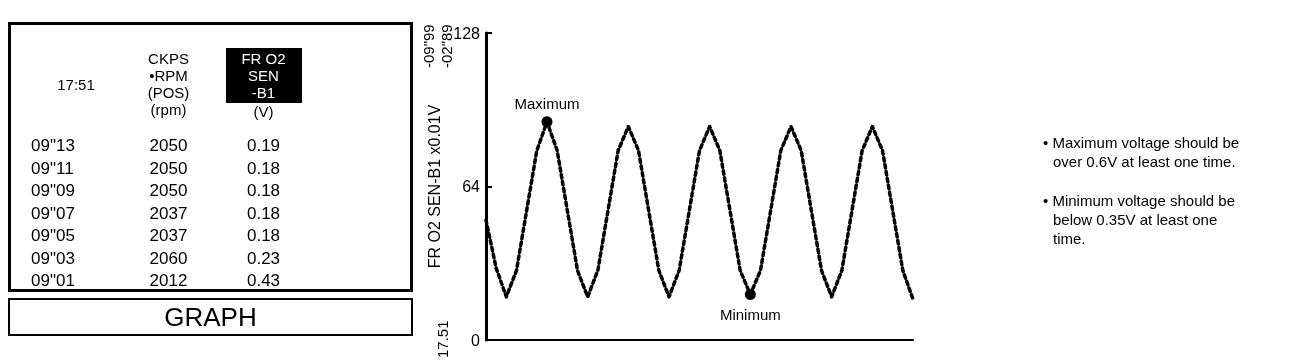 The width and height of the screenshot is (1312, 364). What do you see at coordinates (1139, 219) in the screenshot?
I see `text: • Minimum voltage should be below 0.35V at least one time.` at bounding box center [1139, 219].